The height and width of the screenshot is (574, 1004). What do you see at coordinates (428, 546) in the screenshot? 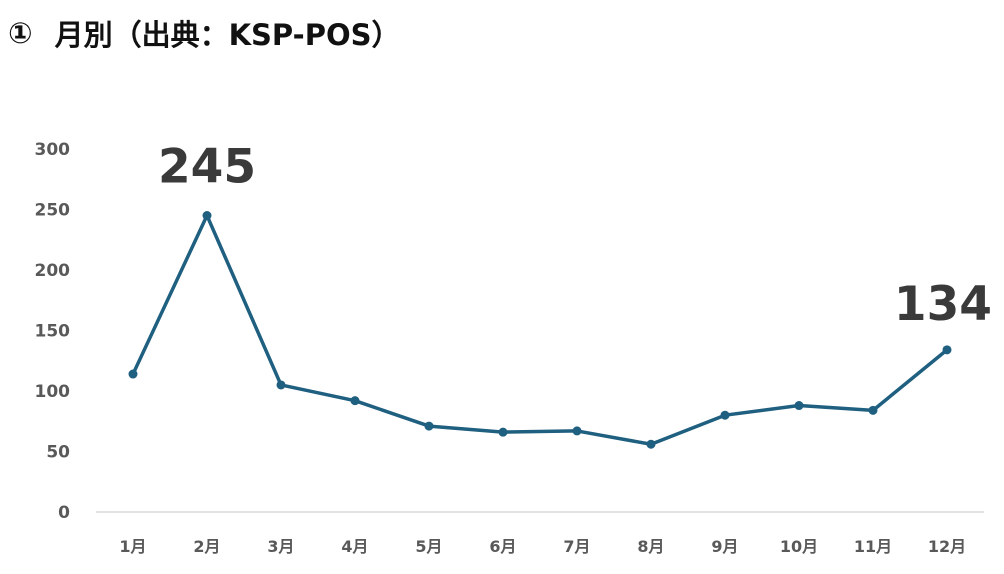
I see `x-tick-label: 5月` at bounding box center [428, 546].